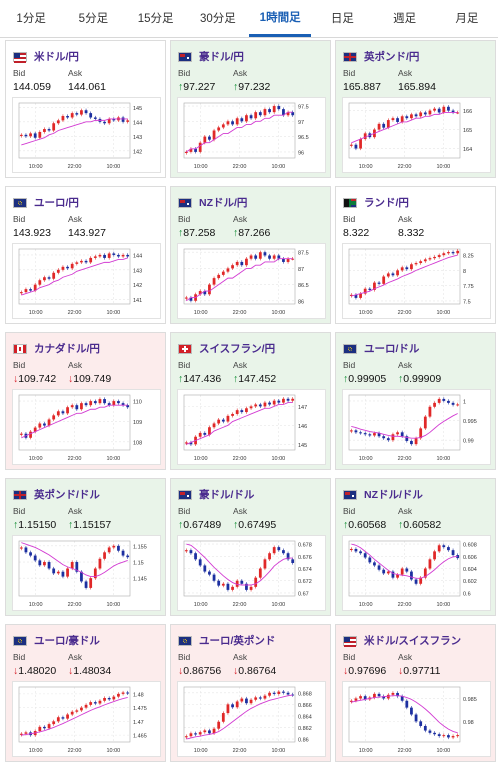 The width and height of the screenshot is (498, 768). What do you see at coordinates (237, 349) in the screenshot?
I see `pair-name: スイスフラン/円` at bounding box center [237, 349].